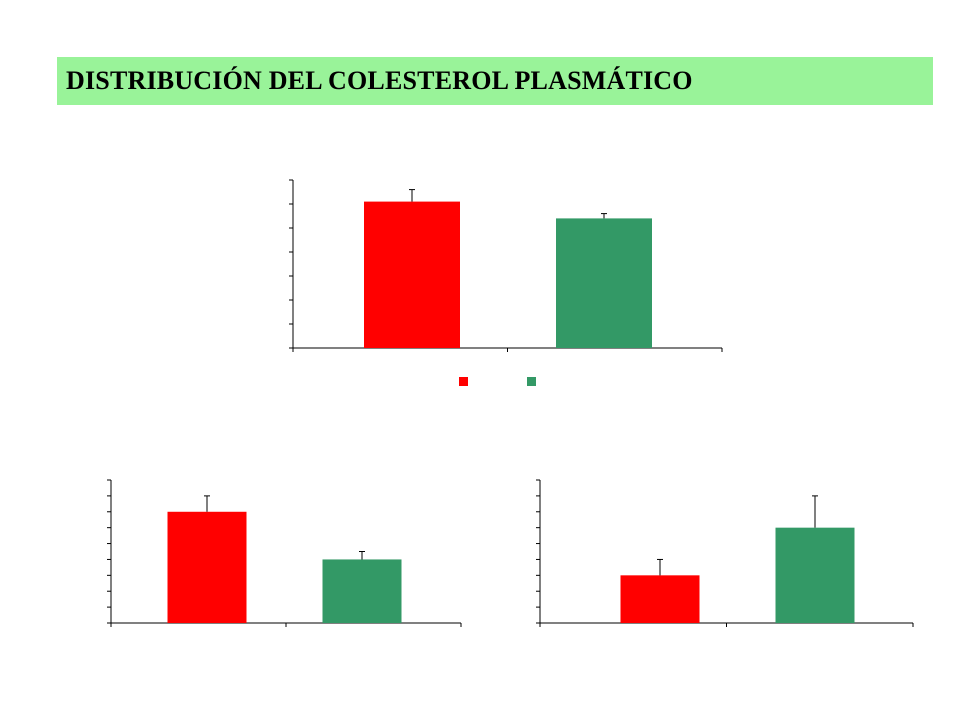 This screenshot has width=960, height=720. What do you see at coordinates (531, 381) in the screenshot?
I see `legend-swatch-ep` at bounding box center [531, 381].